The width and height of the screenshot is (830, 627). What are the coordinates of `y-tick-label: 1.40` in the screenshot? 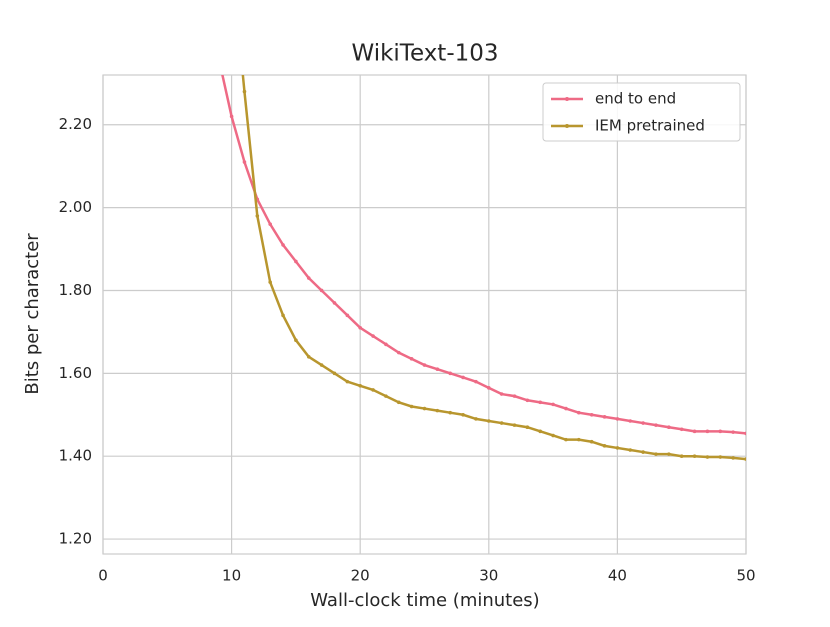 It's located at (75, 456).